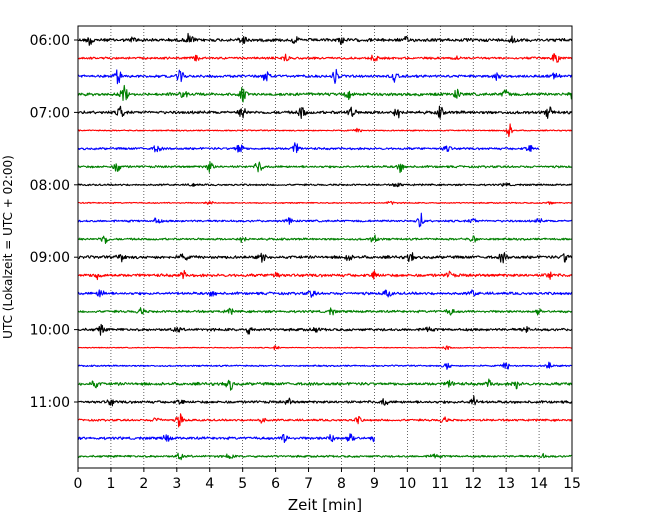  What do you see at coordinates (308, 484) in the screenshot?
I see `x-tick-label: 7` at bounding box center [308, 484].